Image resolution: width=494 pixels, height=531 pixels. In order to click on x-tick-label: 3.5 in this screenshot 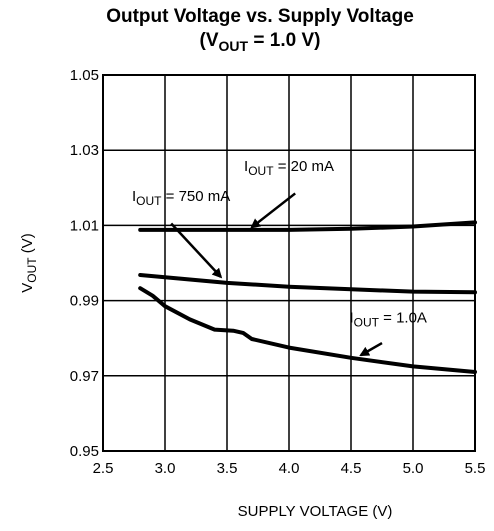, I will do `click(227, 468)`.